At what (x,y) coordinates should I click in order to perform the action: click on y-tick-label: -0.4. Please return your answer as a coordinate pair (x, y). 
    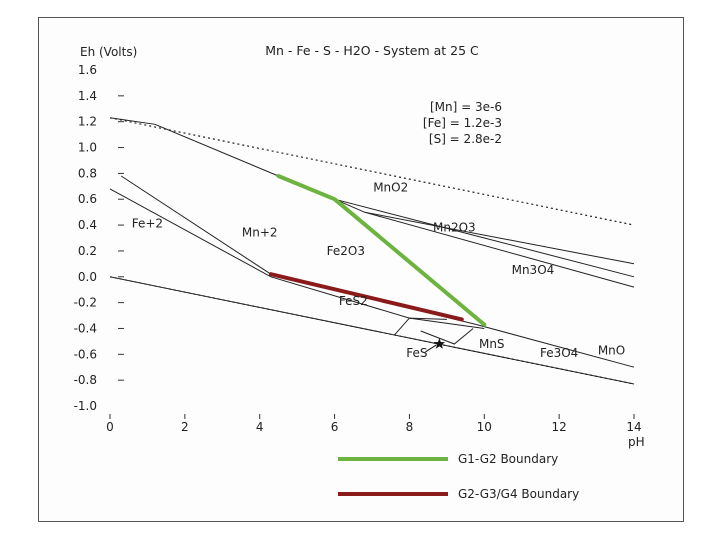
    Looking at the image, I should click on (85, 328).